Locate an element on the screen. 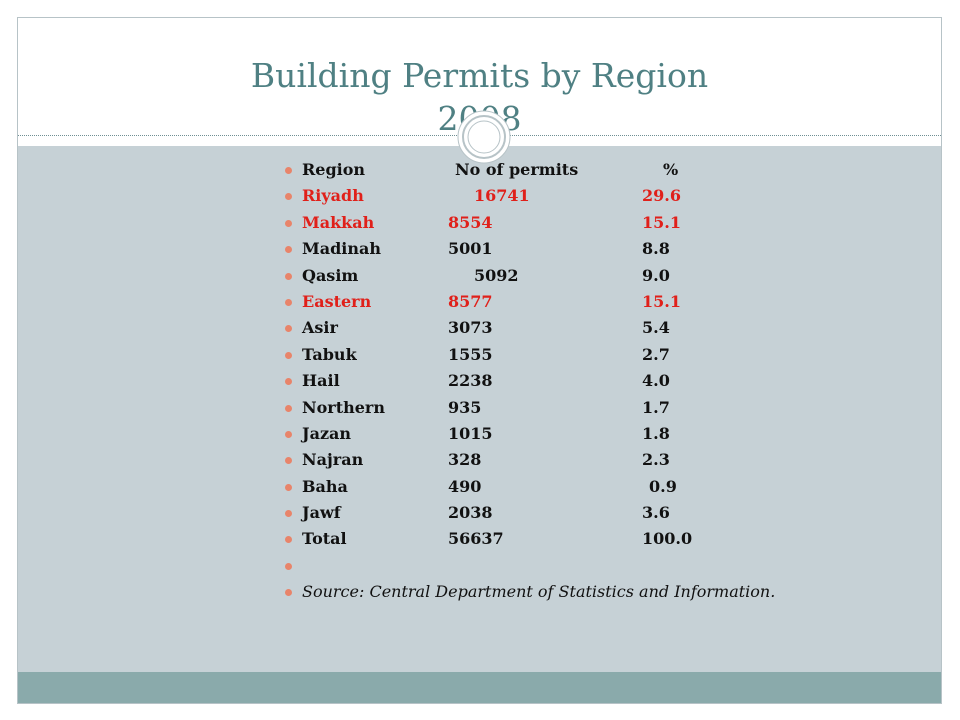  cell-region: Jazan is located at coordinates (327, 433).